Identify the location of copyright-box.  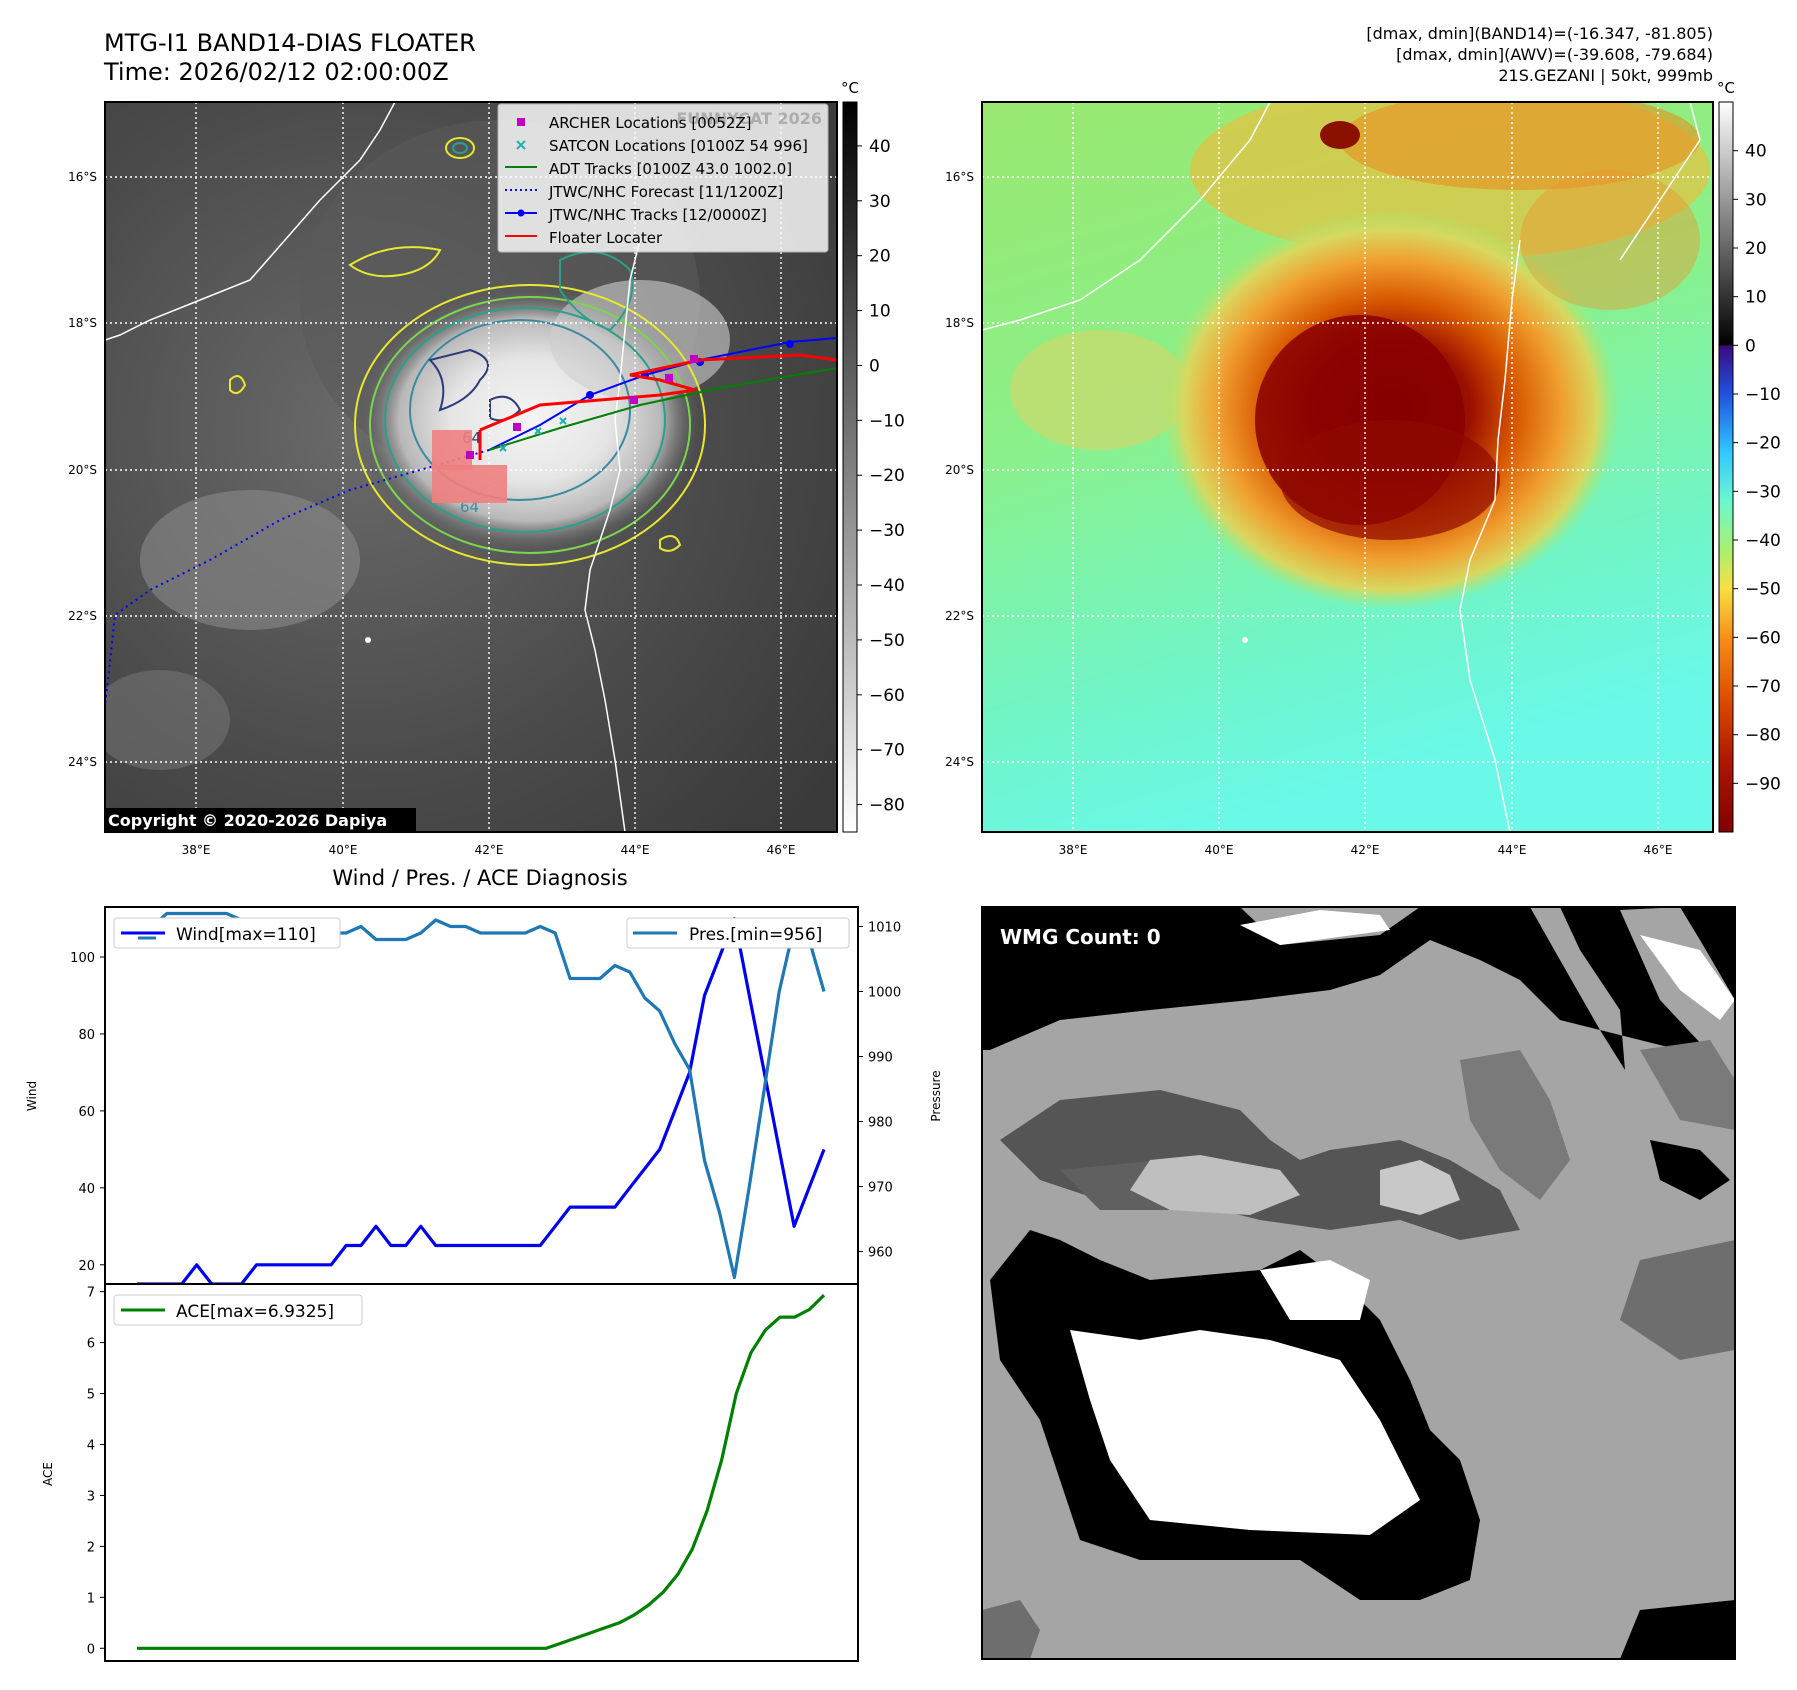
(260, 820).